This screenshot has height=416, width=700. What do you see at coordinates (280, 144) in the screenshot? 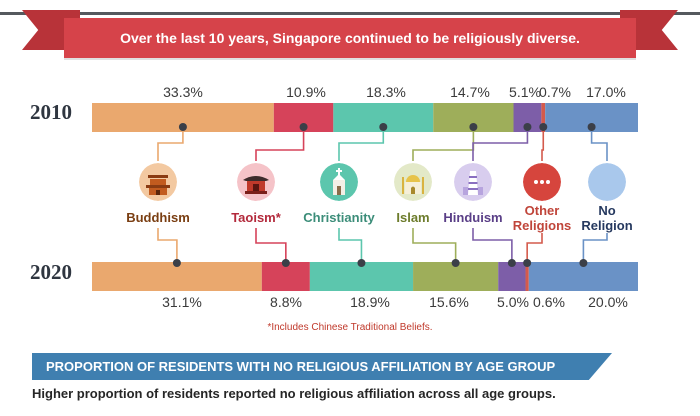
I see `connector-2010-taoism` at bounding box center [280, 144].